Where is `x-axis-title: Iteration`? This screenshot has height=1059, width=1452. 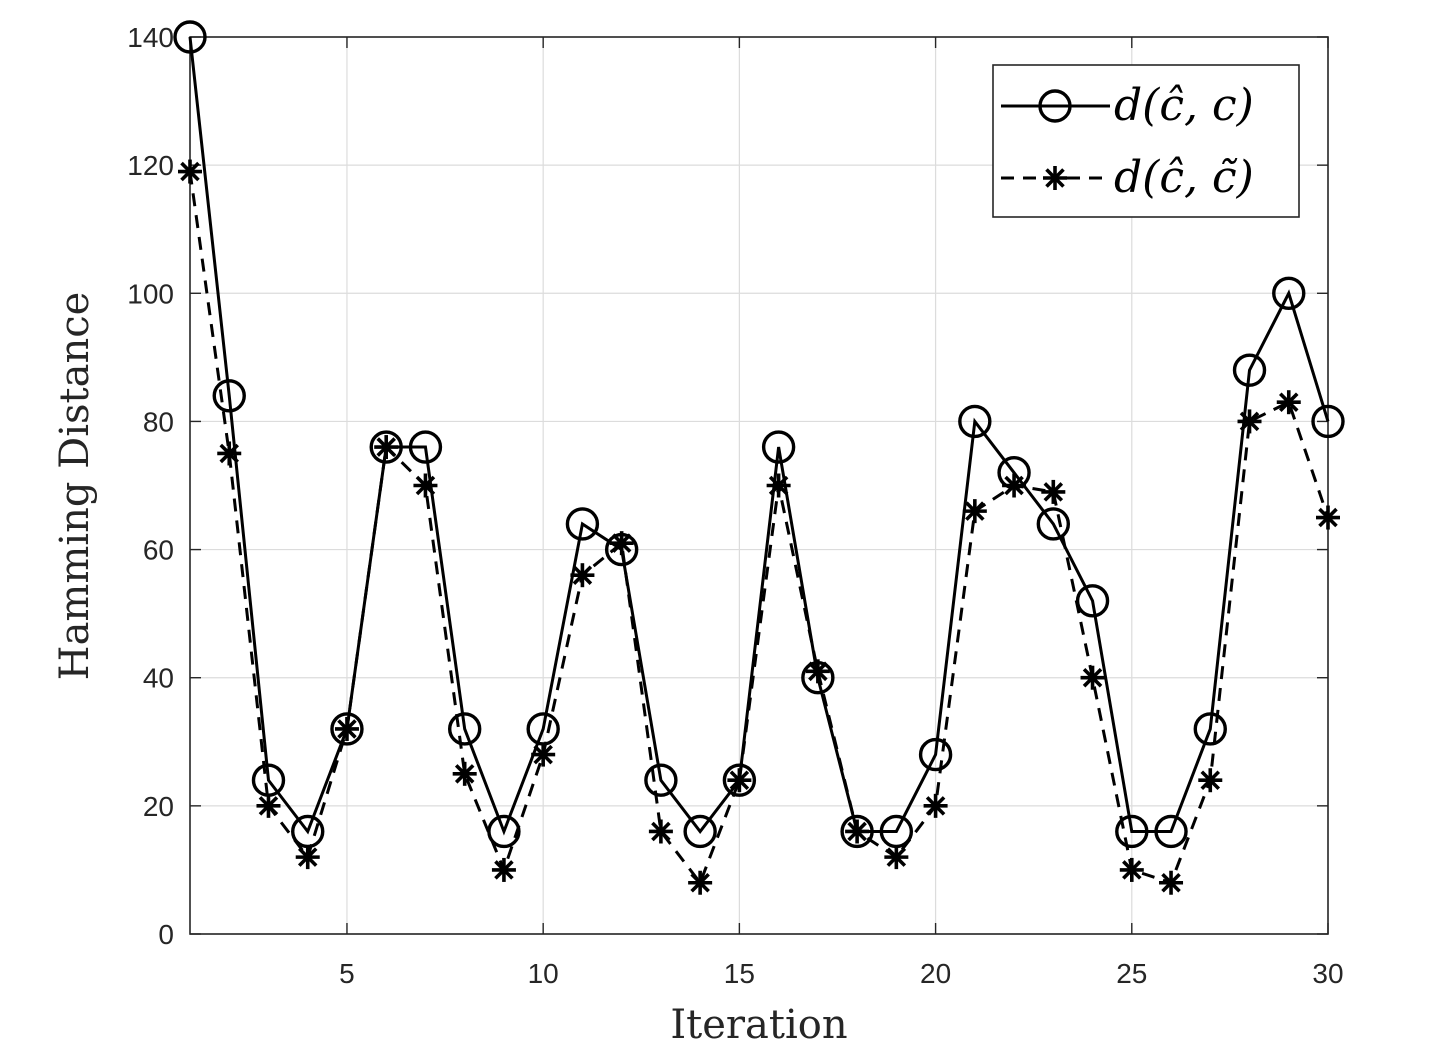 x-axis-title: Iteration is located at coordinates (758, 1025).